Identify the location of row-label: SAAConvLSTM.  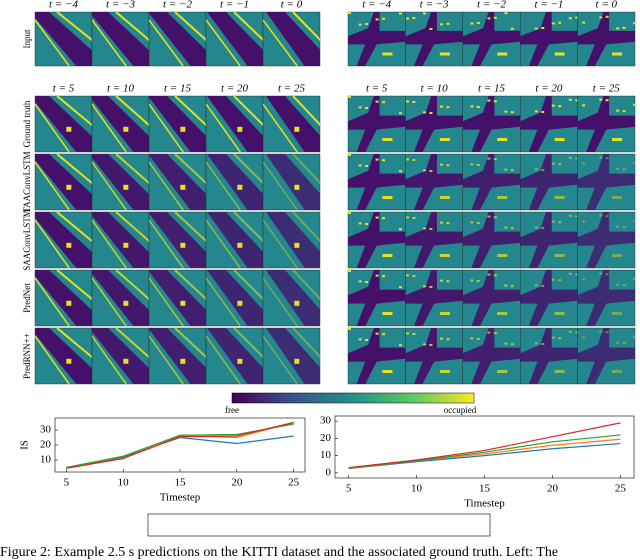
(27, 240).